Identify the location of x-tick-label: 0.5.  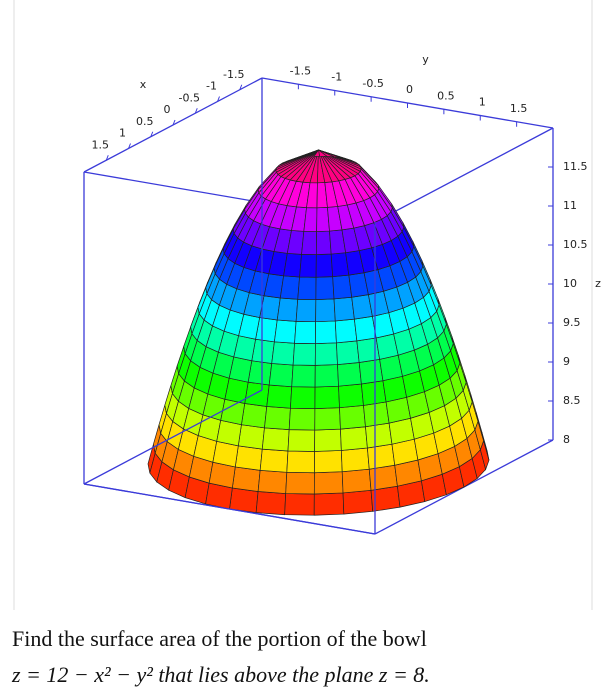
(145, 121).